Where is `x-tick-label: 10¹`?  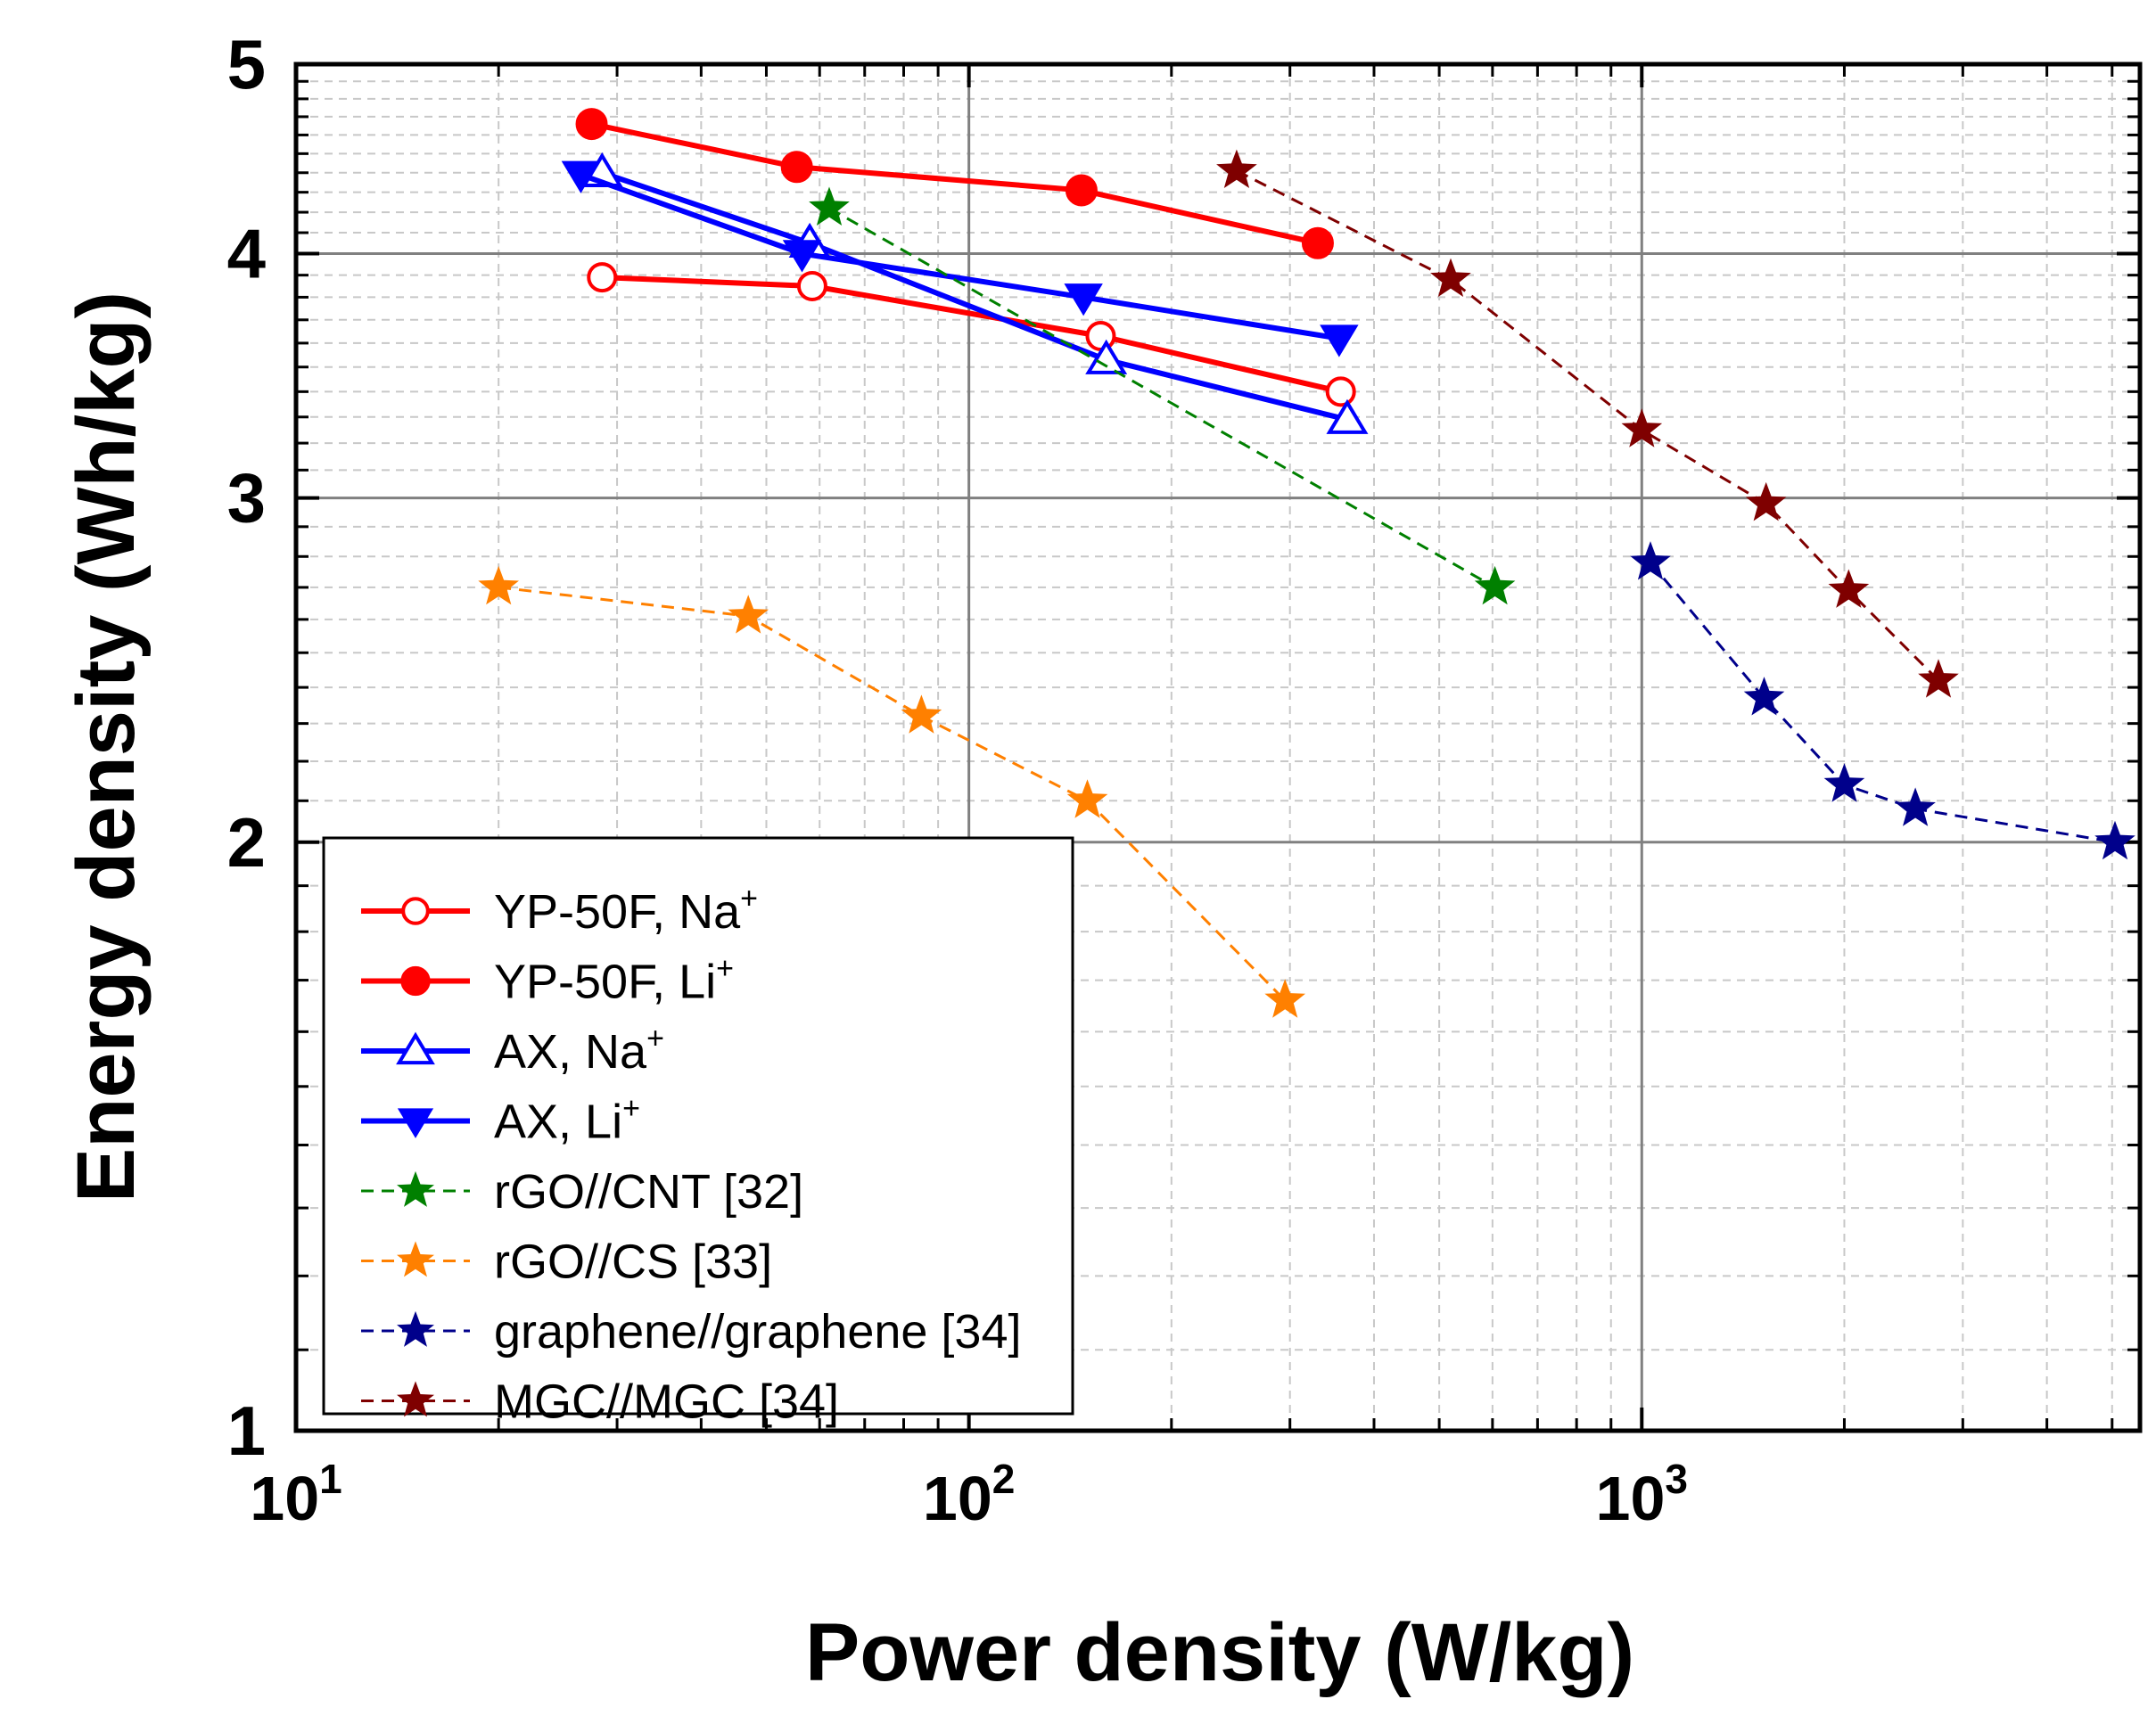
x-tick-label: 10¹ is located at coordinates (296, 1494).